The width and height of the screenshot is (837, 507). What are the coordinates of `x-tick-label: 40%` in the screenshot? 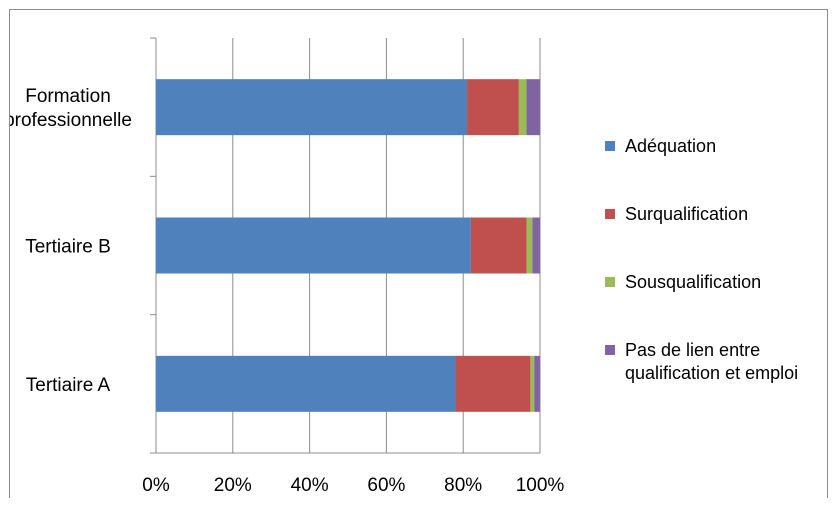 It's located at (310, 485).